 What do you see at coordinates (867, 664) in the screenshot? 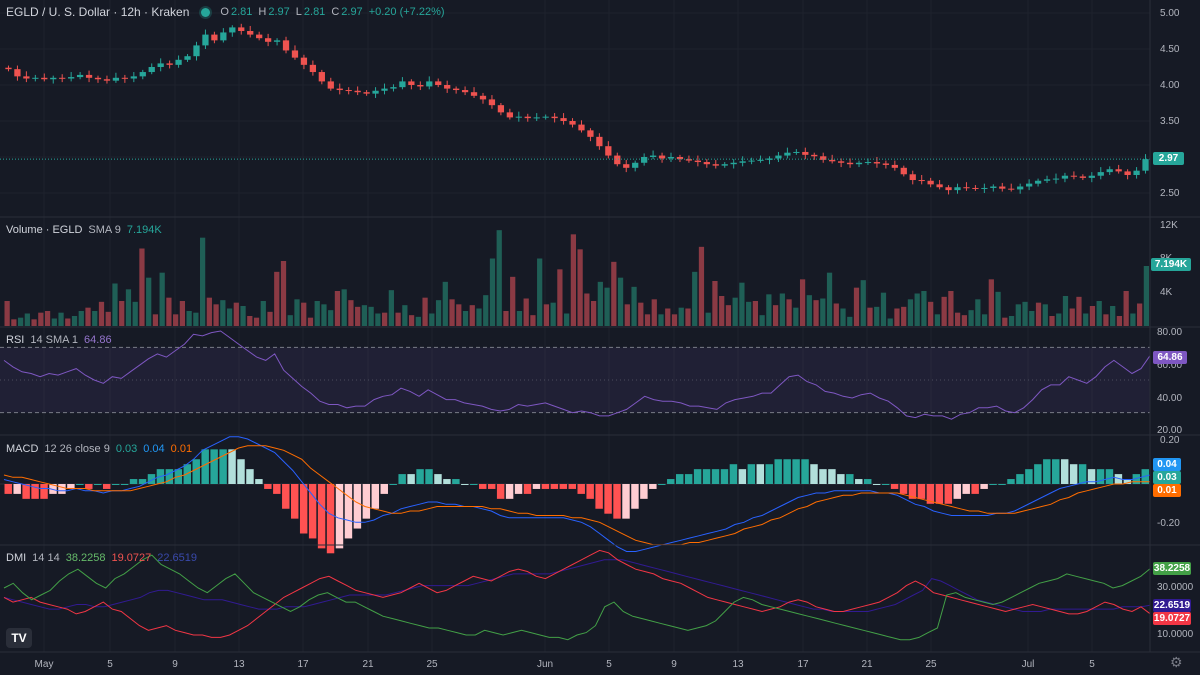
I see `x-tick: 21` at bounding box center [867, 664].